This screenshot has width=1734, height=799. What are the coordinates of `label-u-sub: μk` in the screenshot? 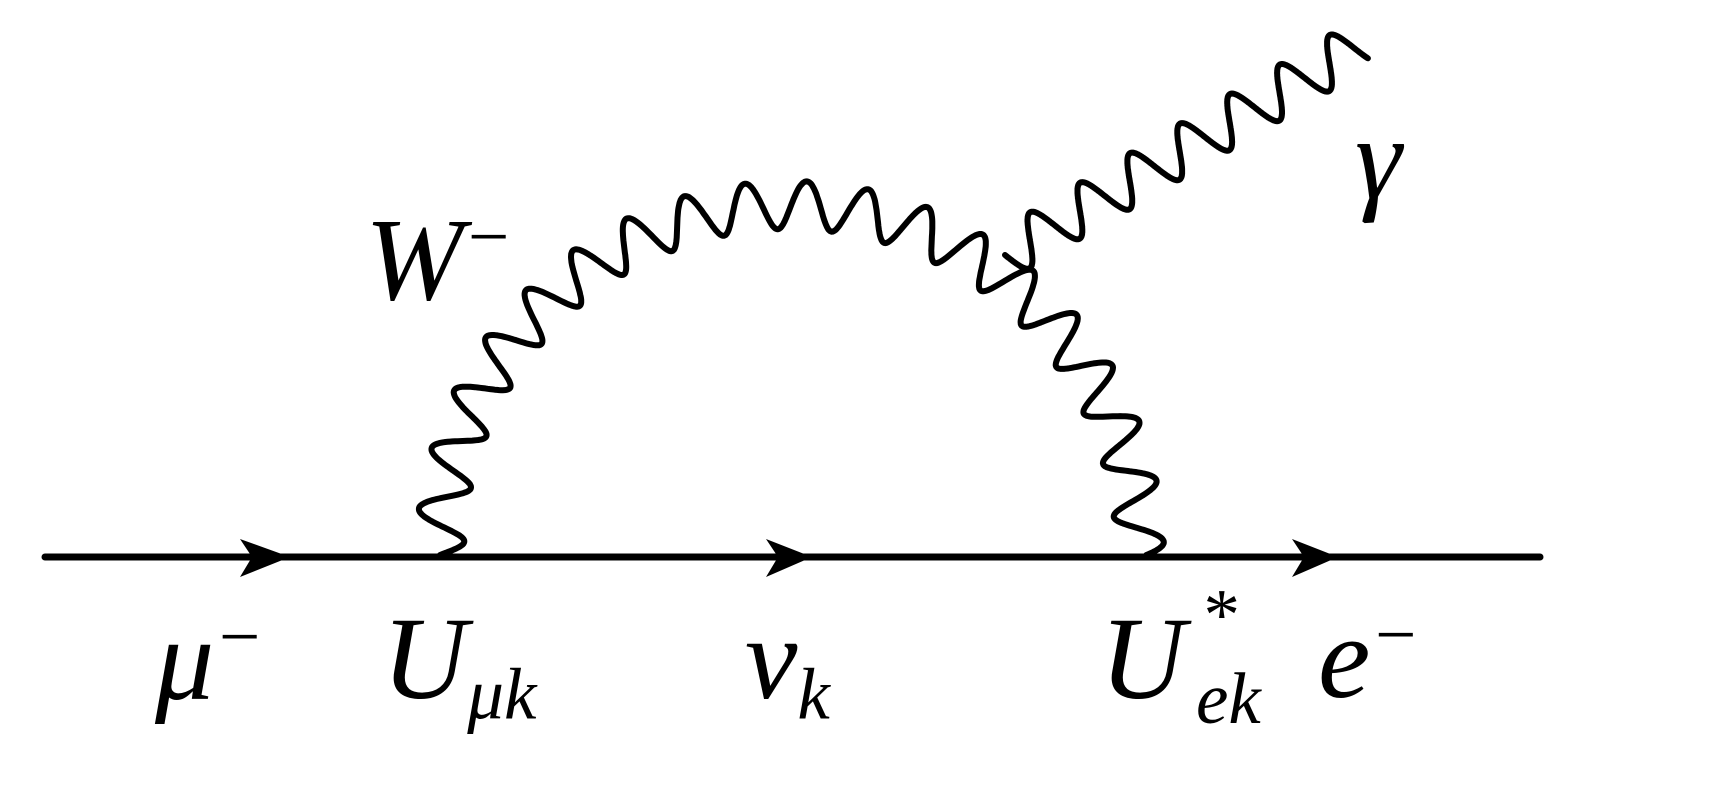 It's located at (502, 694).